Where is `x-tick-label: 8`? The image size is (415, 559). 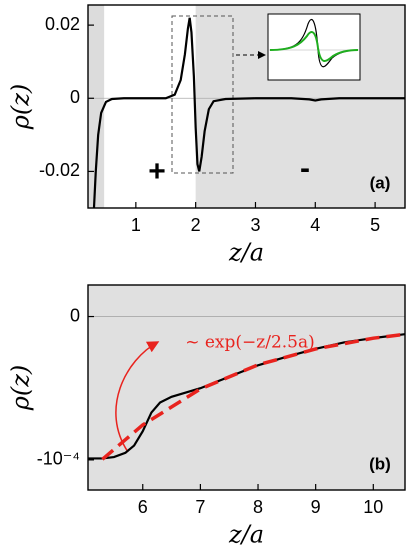 x-tick-label: 8 is located at coordinates (258, 507).